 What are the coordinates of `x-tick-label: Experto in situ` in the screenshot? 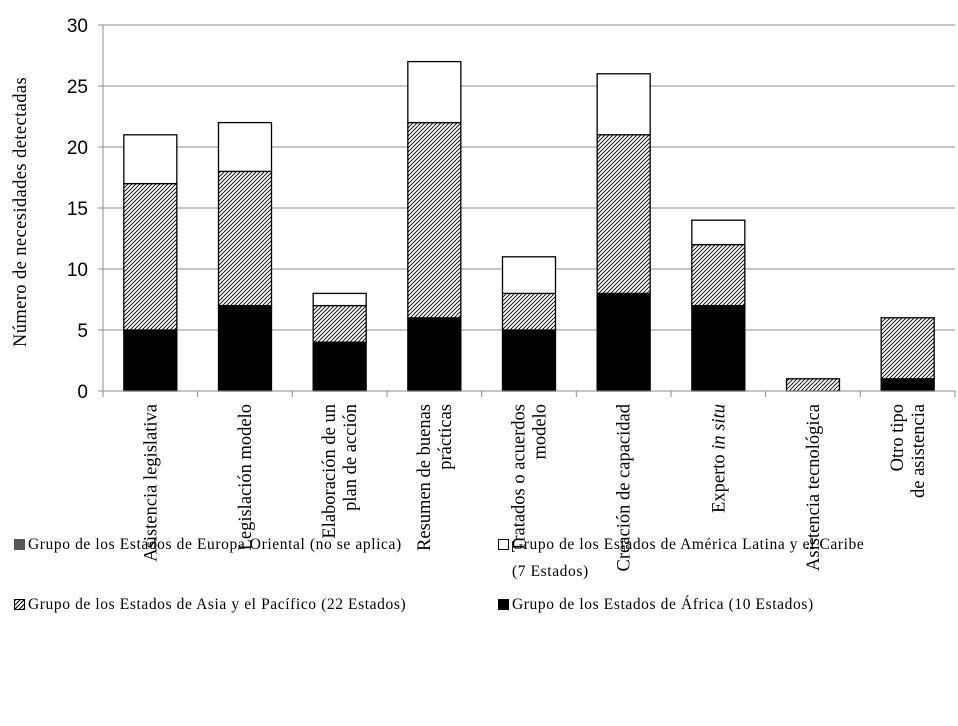 It's located at (719, 458).